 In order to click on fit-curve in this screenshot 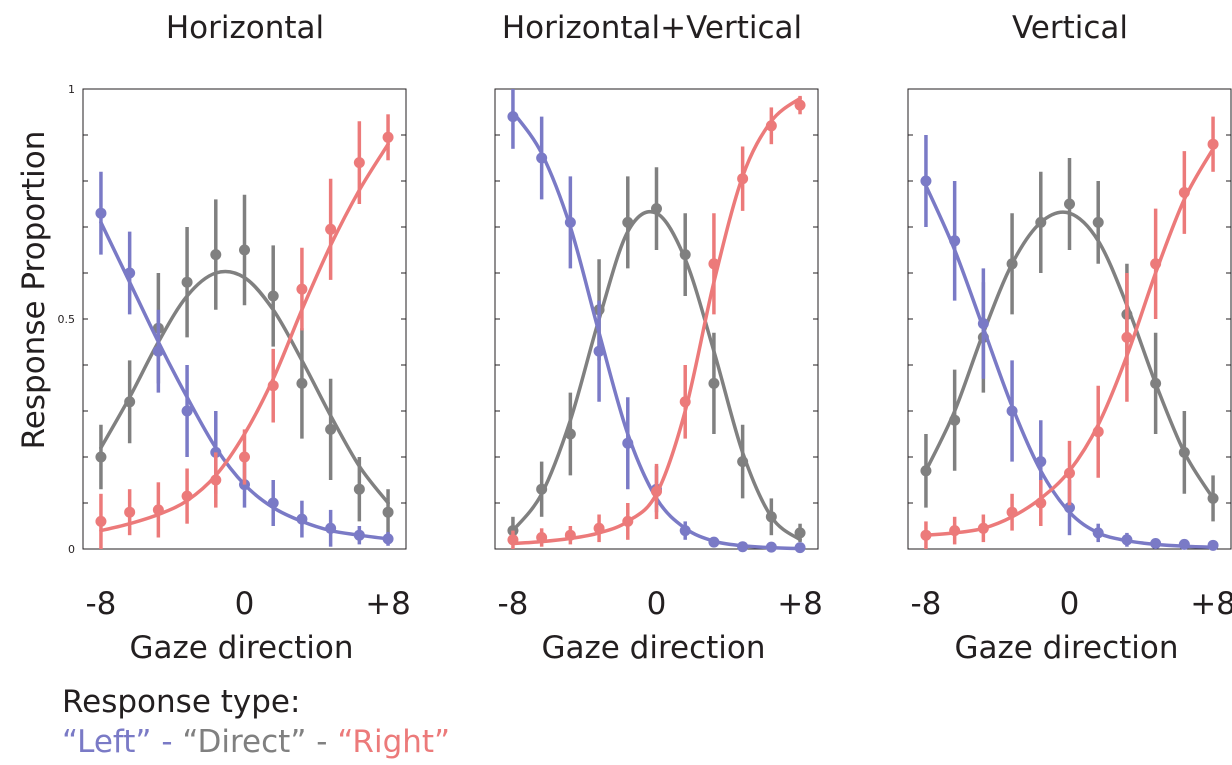, I will do `click(1069, 342)`.